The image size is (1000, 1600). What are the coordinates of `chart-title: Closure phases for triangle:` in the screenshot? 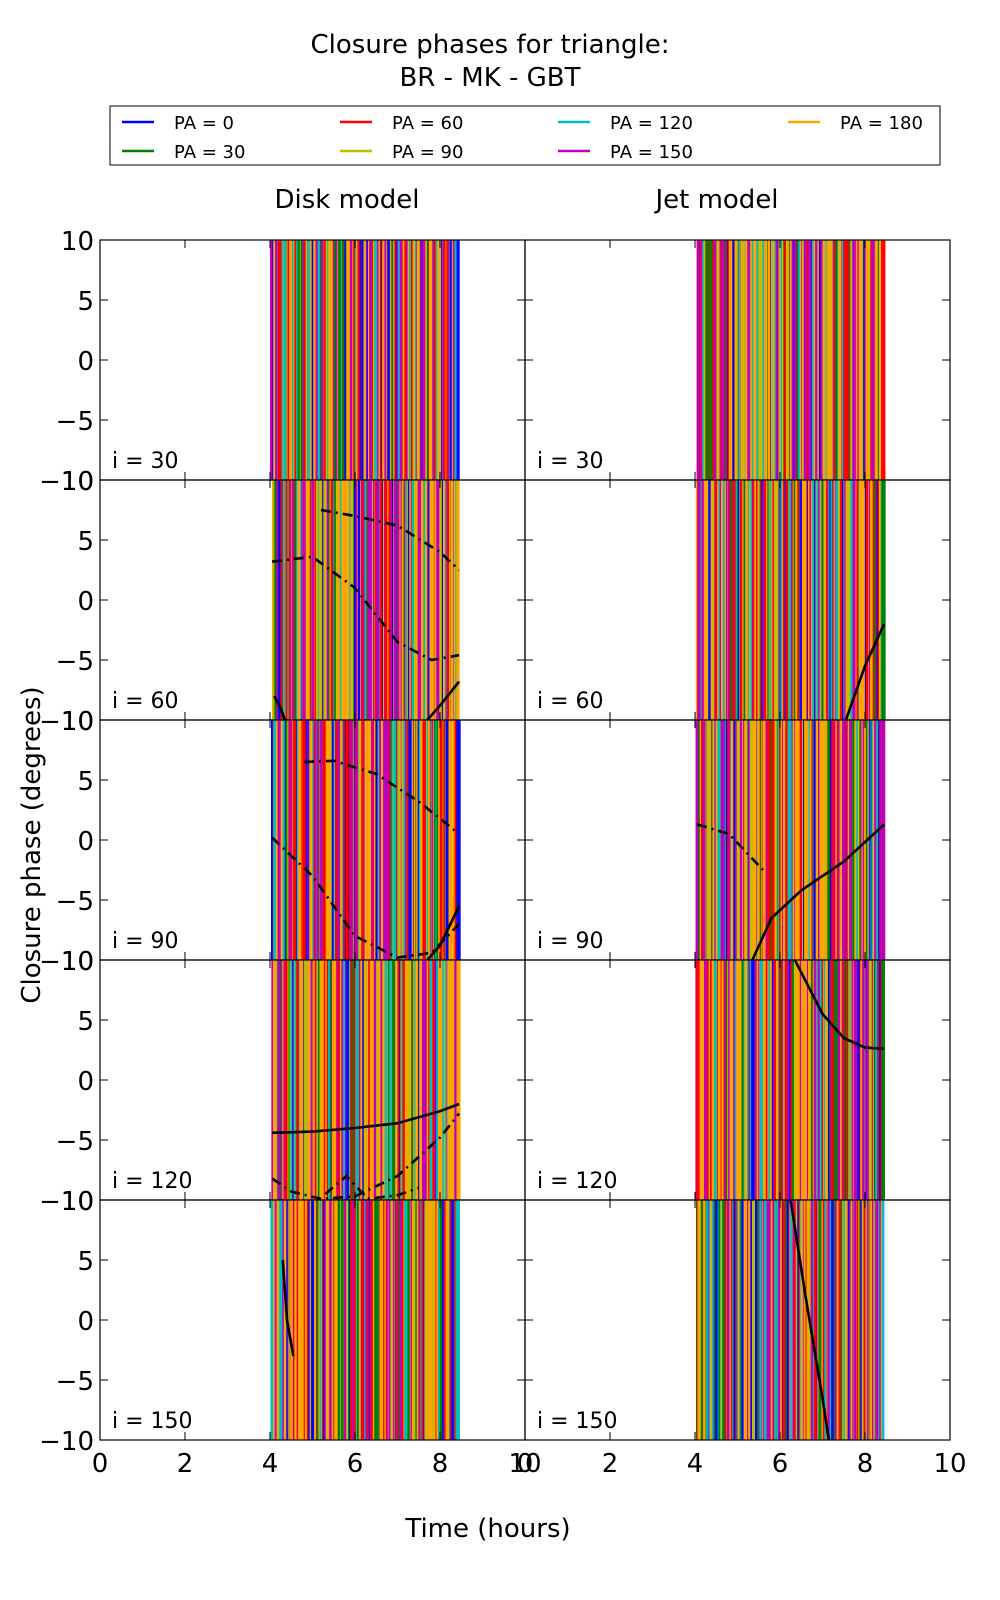 It's located at (490, 45).